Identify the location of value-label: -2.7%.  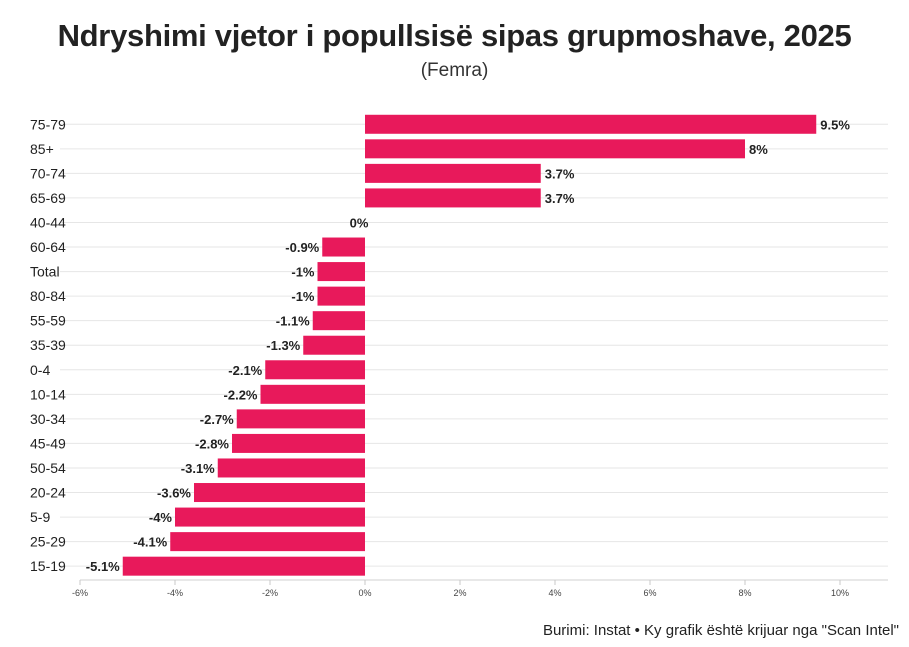
(217, 419).